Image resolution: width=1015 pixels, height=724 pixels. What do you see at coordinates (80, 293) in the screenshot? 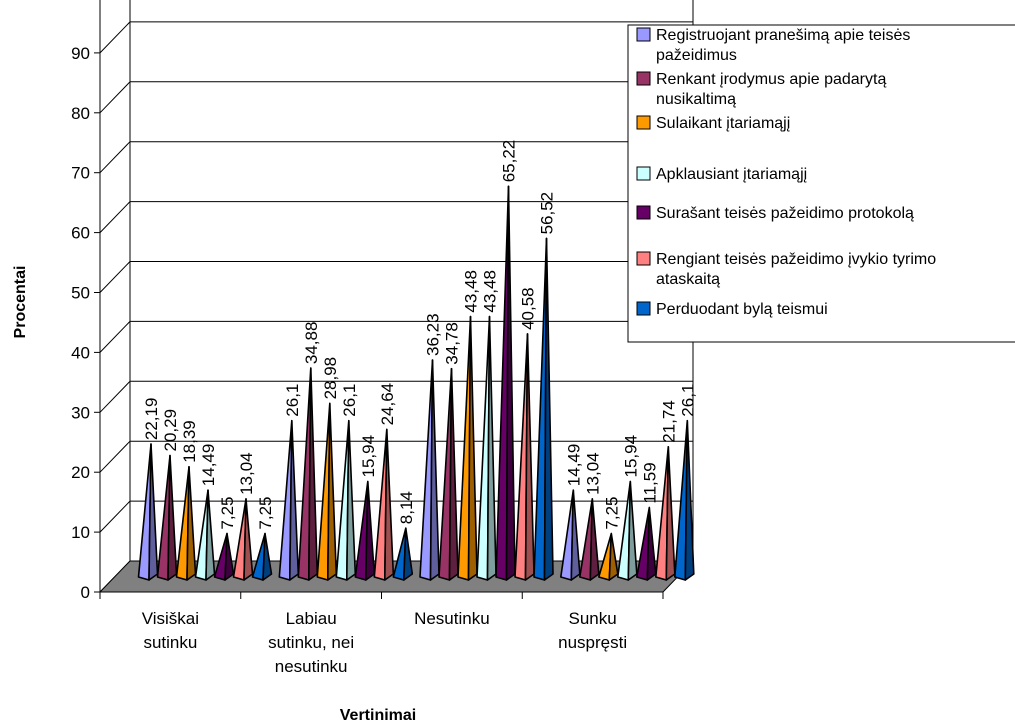
I see `y-tick-label: 50` at bounding box center [80, 293].